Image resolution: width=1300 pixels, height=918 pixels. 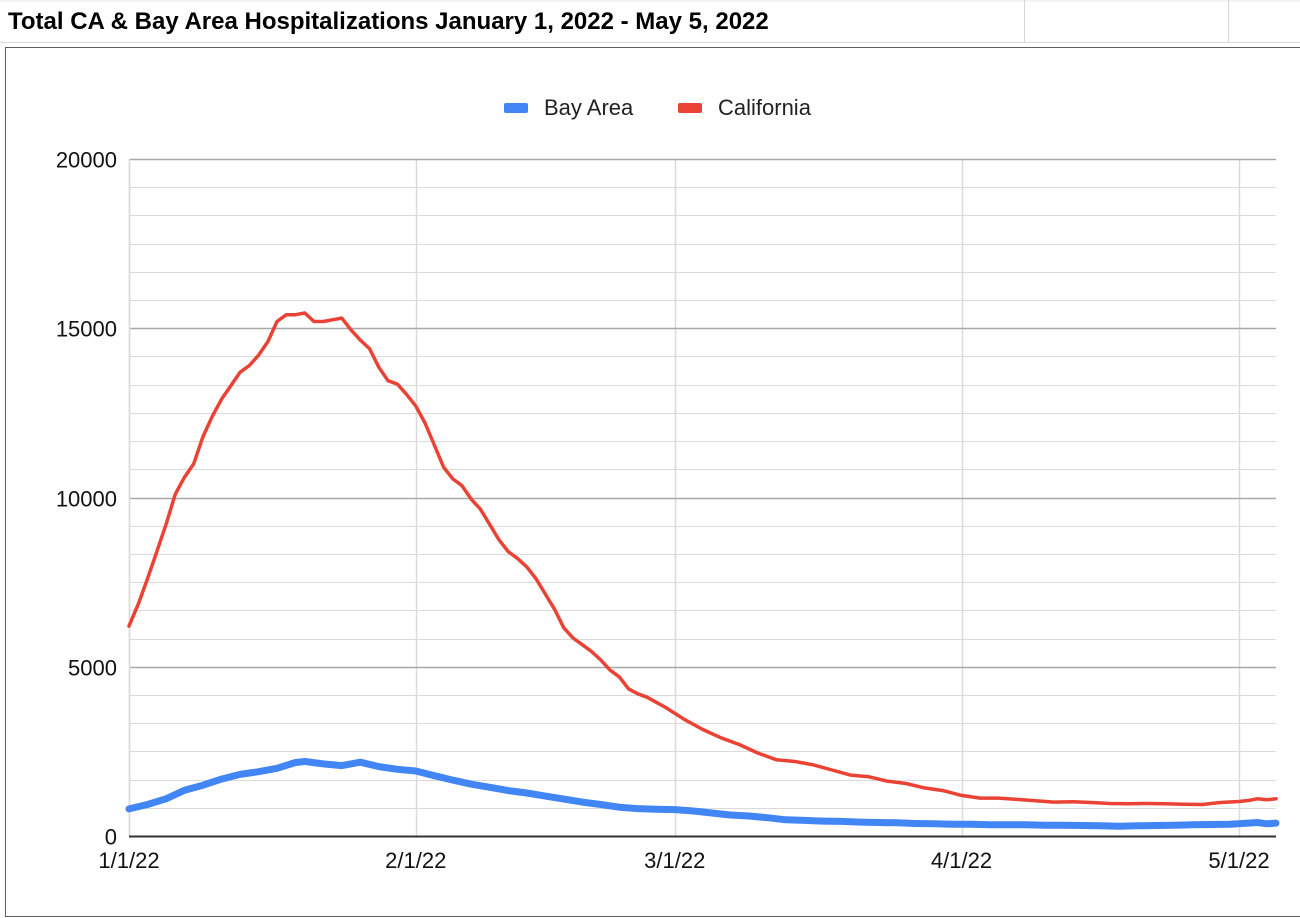 What do you see at coordinates (674, 860) in the screenshot?
I see `x-tick-label: 3/1/22` at bounding box center [674, 860].